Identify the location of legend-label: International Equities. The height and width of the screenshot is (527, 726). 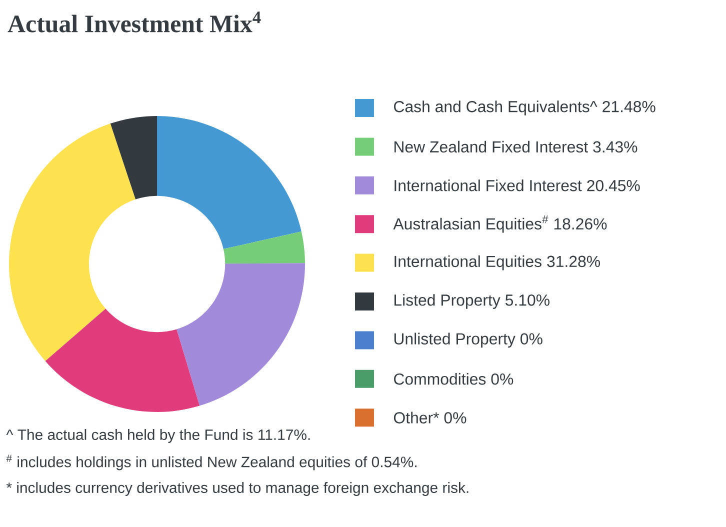
(468, 262).